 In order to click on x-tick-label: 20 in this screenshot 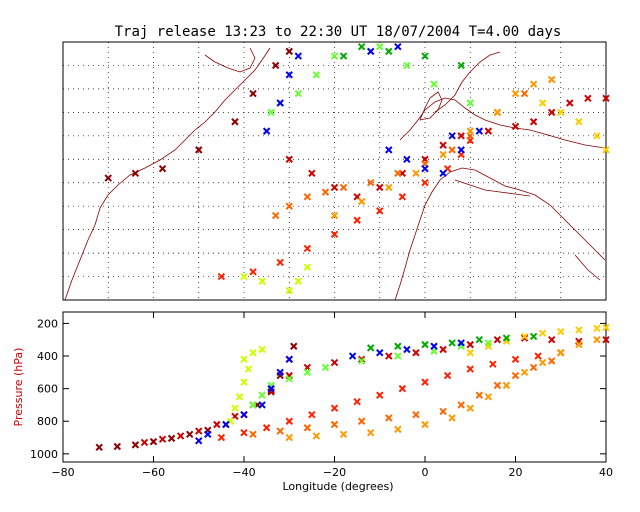, I will do `click(516, 472)`.